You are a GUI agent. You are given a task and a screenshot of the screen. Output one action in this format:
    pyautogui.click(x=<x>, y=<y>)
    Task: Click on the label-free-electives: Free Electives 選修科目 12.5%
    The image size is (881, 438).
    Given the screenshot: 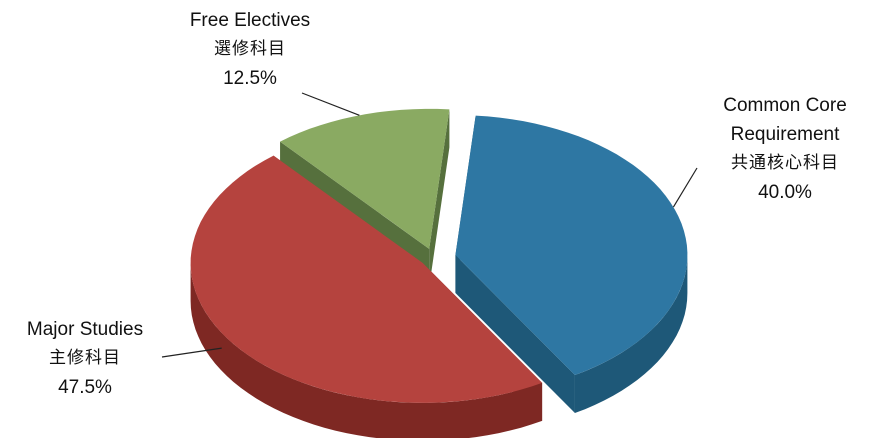 What is the action you would take?
    pyautogui.click(x=250, y=49)
    